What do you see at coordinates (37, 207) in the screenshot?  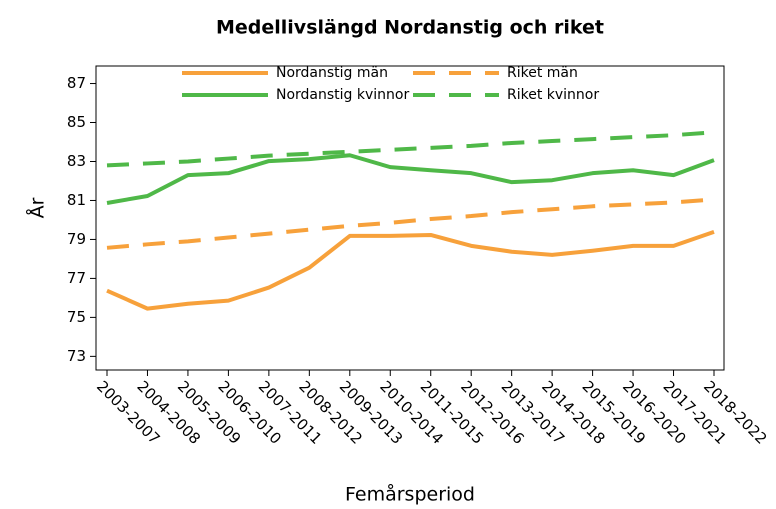 I see `y-axis-label: År` at bounding box center [37, 207].